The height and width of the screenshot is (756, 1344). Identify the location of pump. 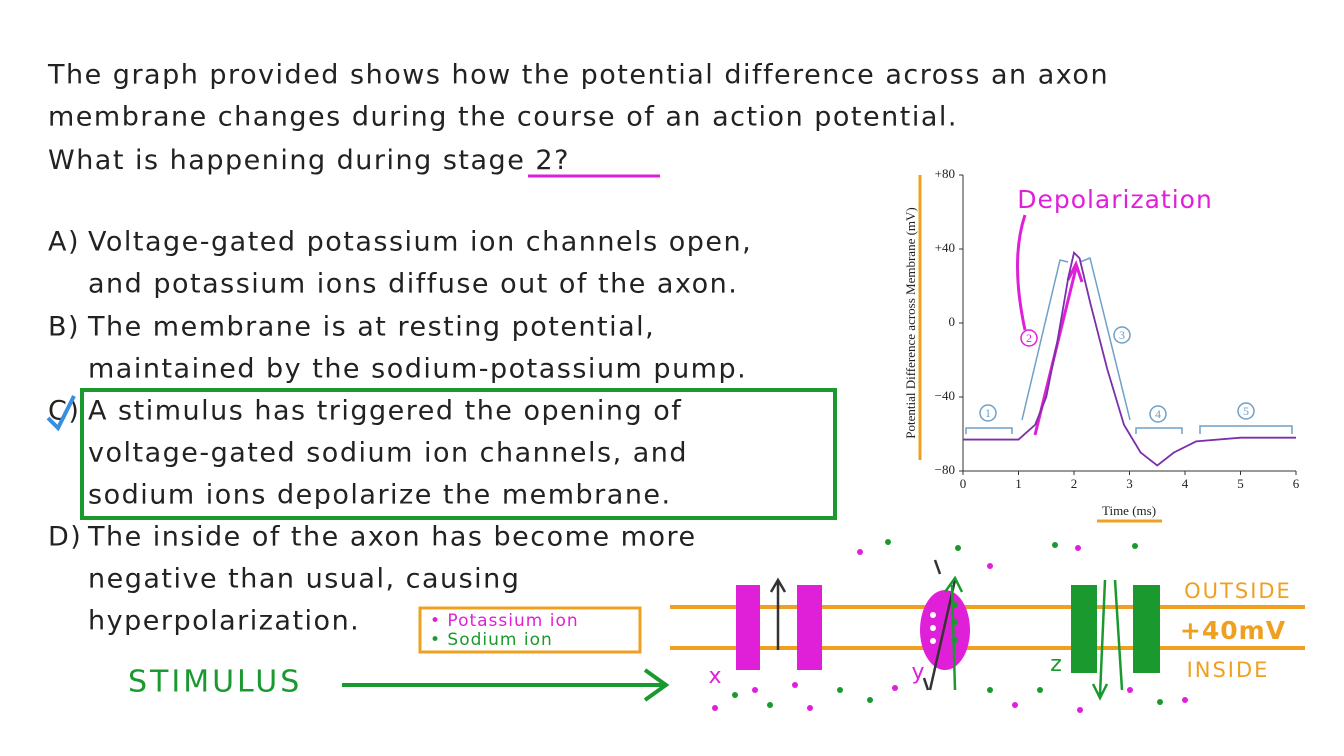
(945, 630).